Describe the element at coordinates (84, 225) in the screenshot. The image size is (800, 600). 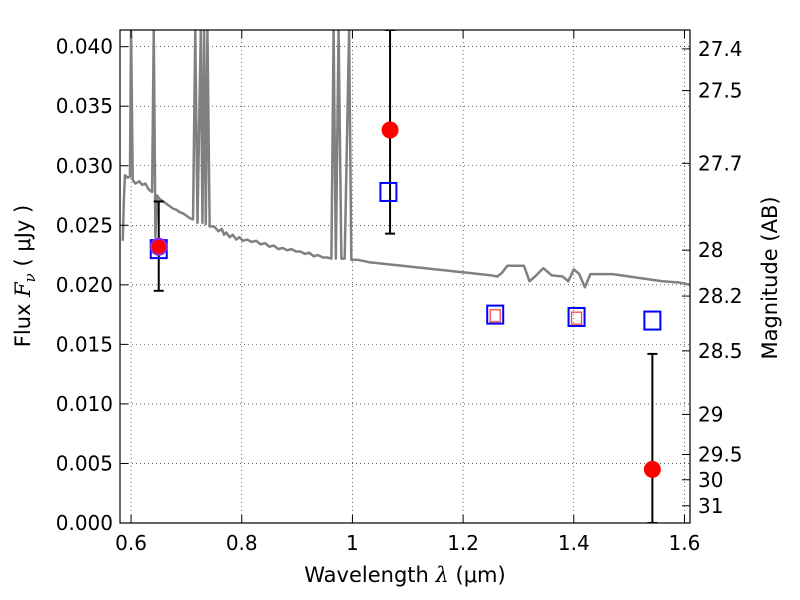
I see `y-tick-label: 0.025` at that location.